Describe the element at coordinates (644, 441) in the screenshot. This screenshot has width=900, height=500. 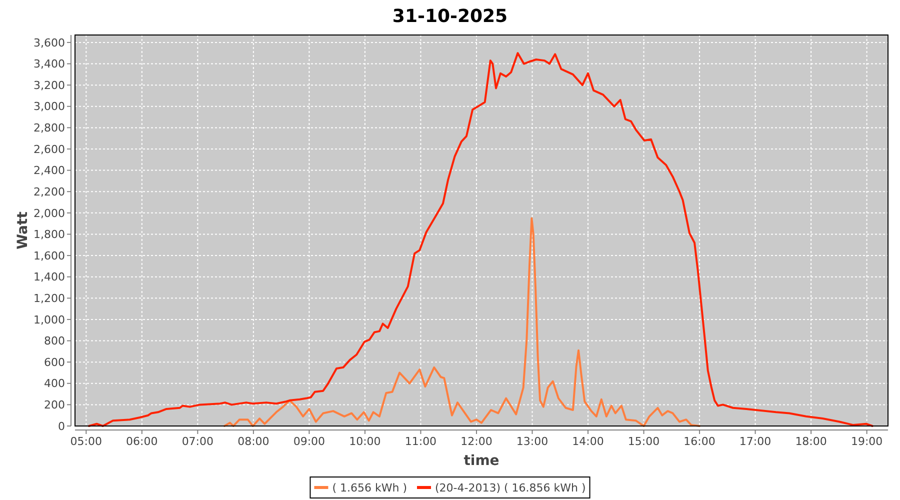
I see `x-tick-label: 15:00` at that location.